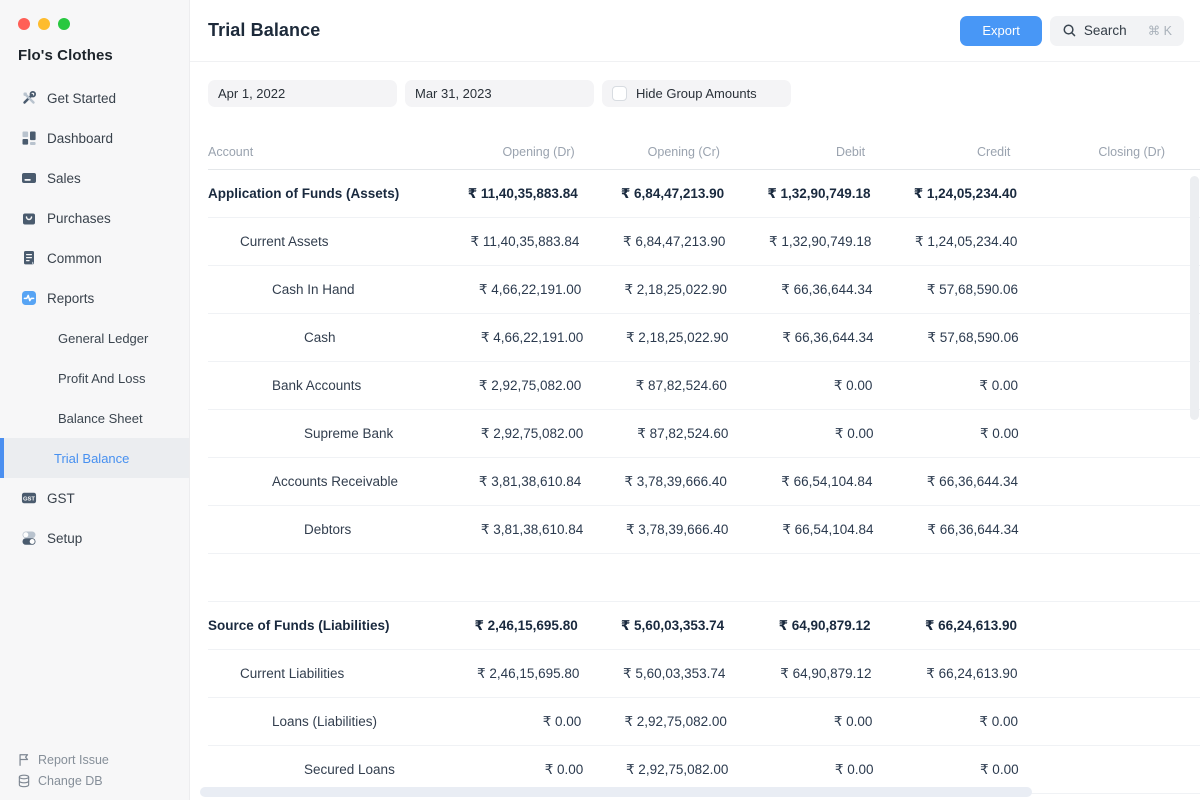  I want to click on sidebar-item-balance-sheet: Balance Sheet, so click(94, 418).